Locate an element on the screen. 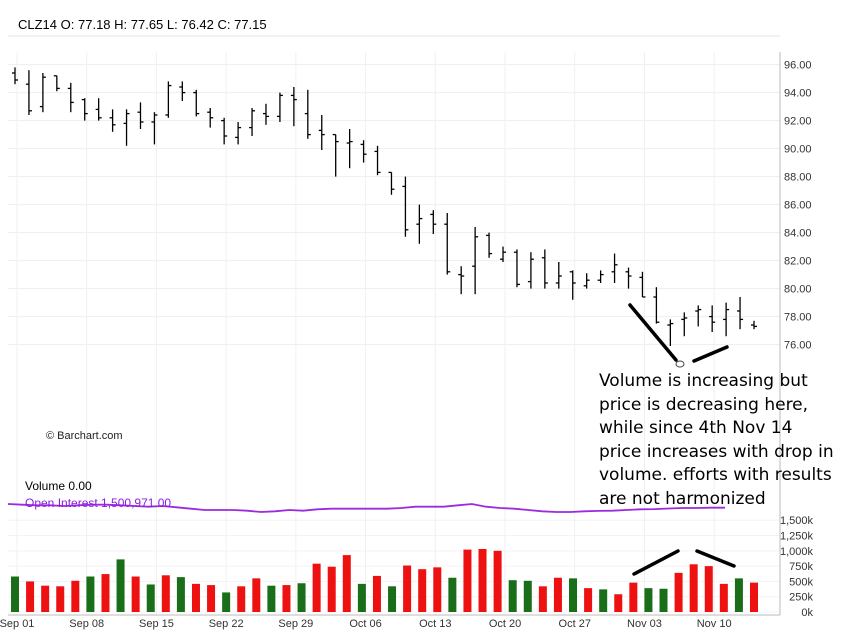 Image resolution: width=845 pixels, height=638 pixels. price-tick-label: 78.00 is located at coordinates (798, 318).